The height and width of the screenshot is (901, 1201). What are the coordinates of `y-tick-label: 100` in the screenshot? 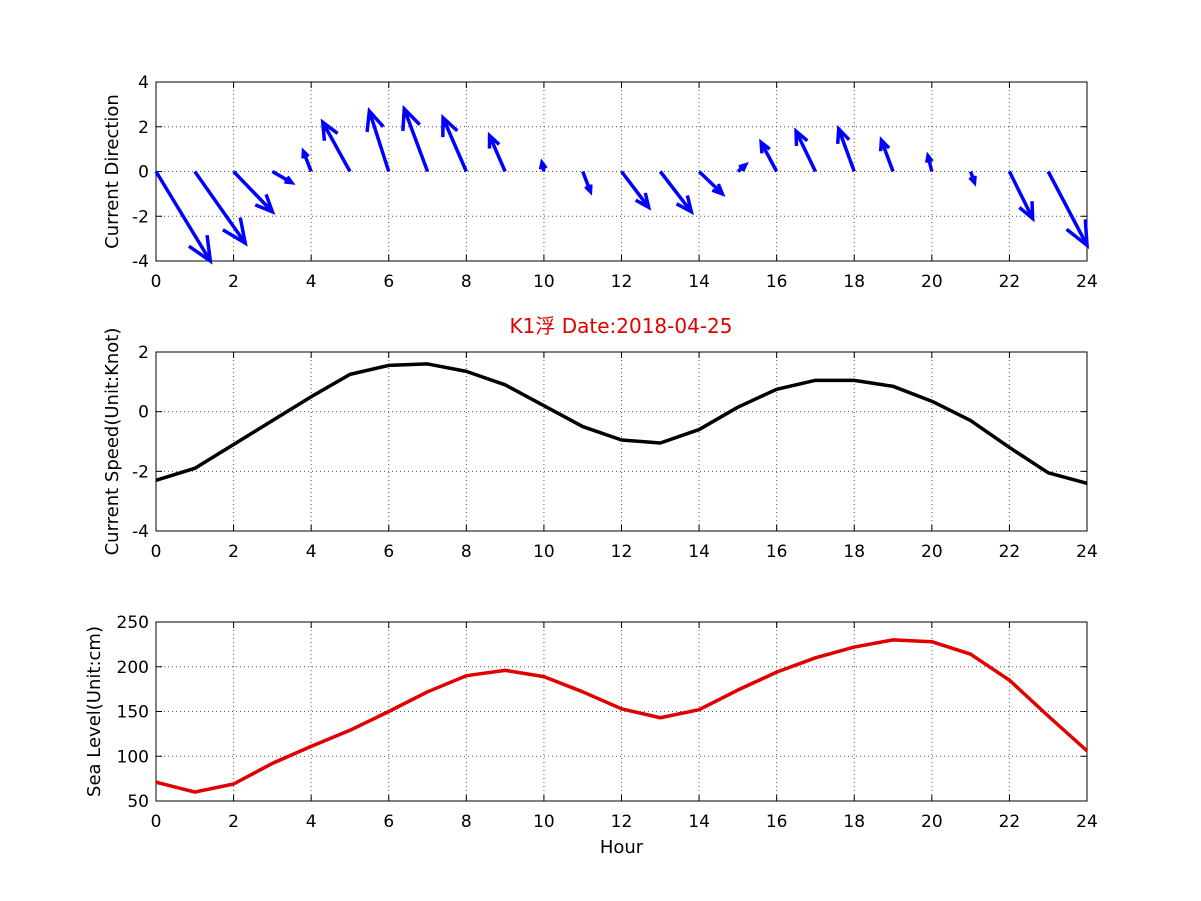 It's located at (133, 757).